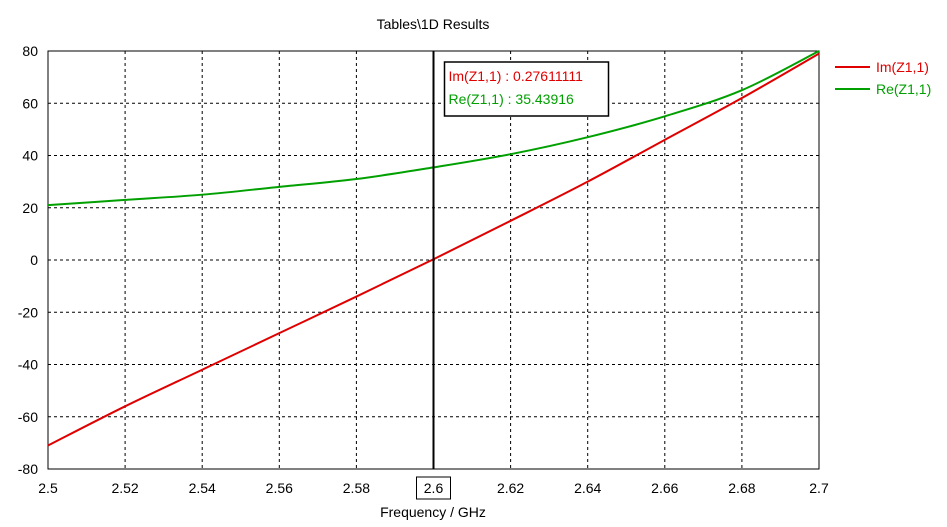  I want to click on y-tick-label: 20, so click(30, 208).